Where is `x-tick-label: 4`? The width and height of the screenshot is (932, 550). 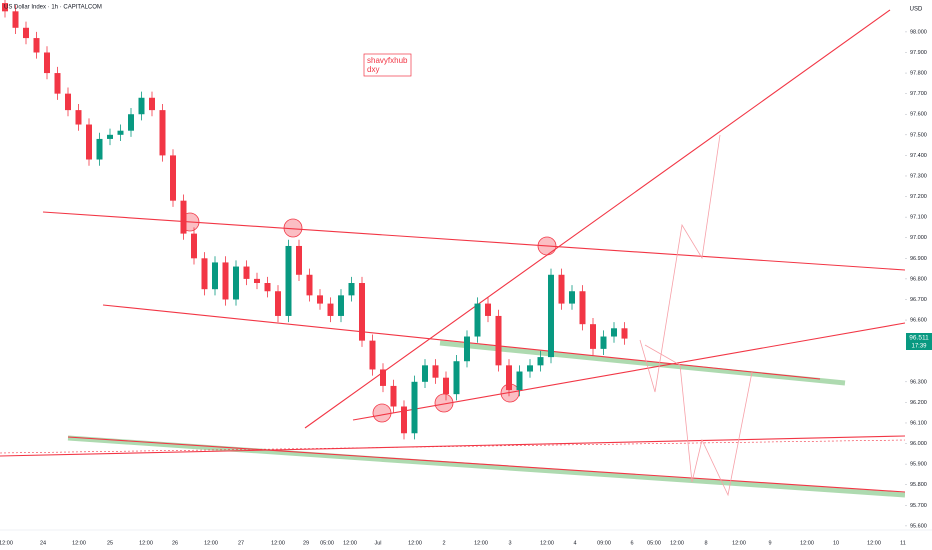 x-tick-label: 4 is located at coordinates (574, 543).